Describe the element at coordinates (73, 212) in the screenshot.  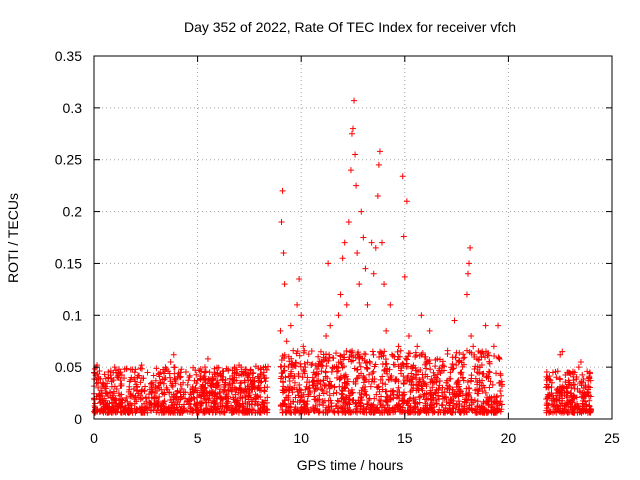
I see `y-tick-label: 0.2` at that location.